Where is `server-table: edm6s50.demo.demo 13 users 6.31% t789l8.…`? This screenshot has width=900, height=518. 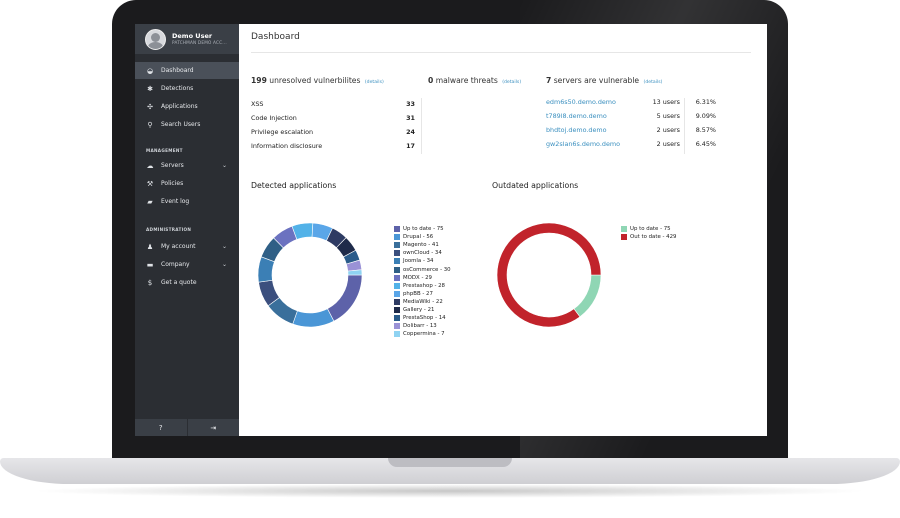
server-table: edm6s50.demo.demo 13 users 6.31% t789l8.… is located at coordinates (631, 126).